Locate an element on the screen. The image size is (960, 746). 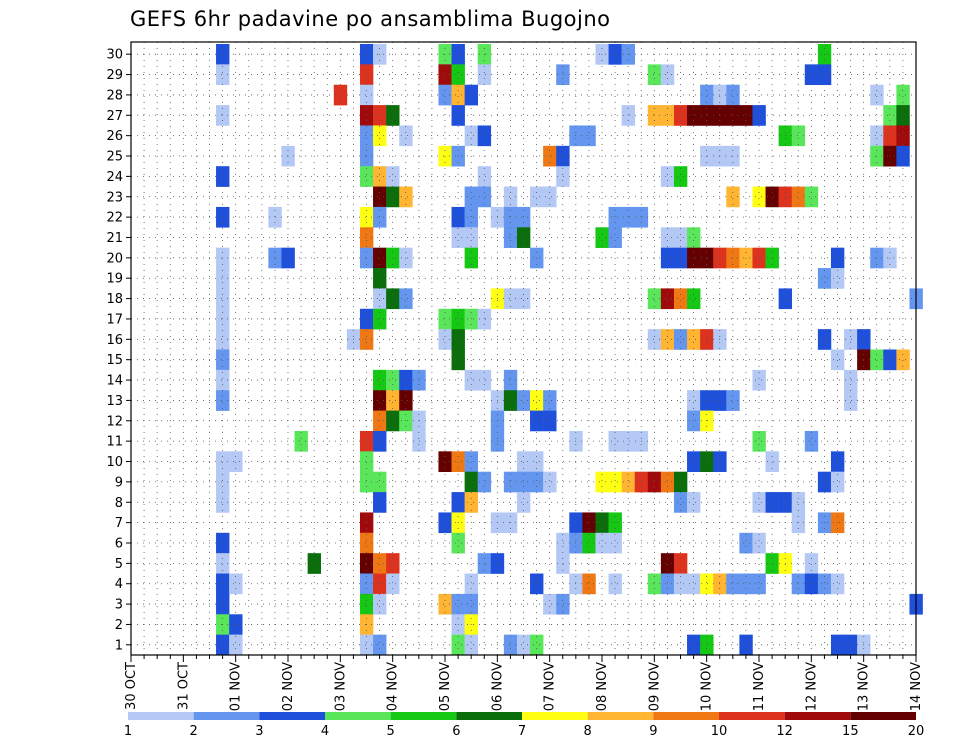
colorbar-tick-label: 2 is located at coordinates (194, 731).